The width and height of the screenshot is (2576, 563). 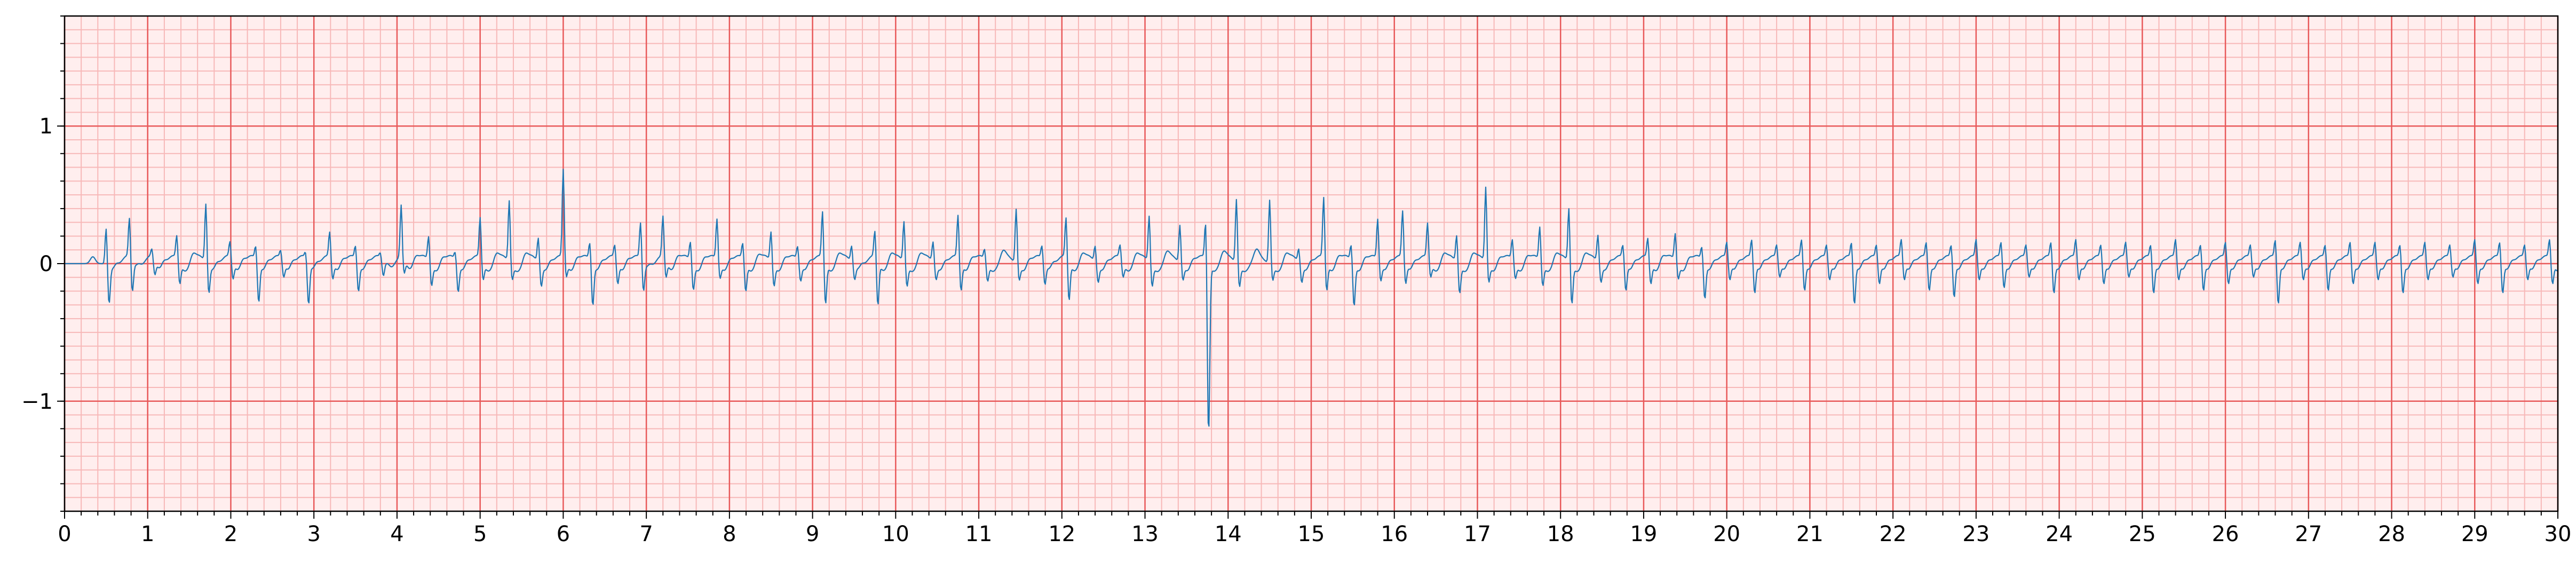 I want to click on x-tick-label: 8, so click(x=729, y=534).